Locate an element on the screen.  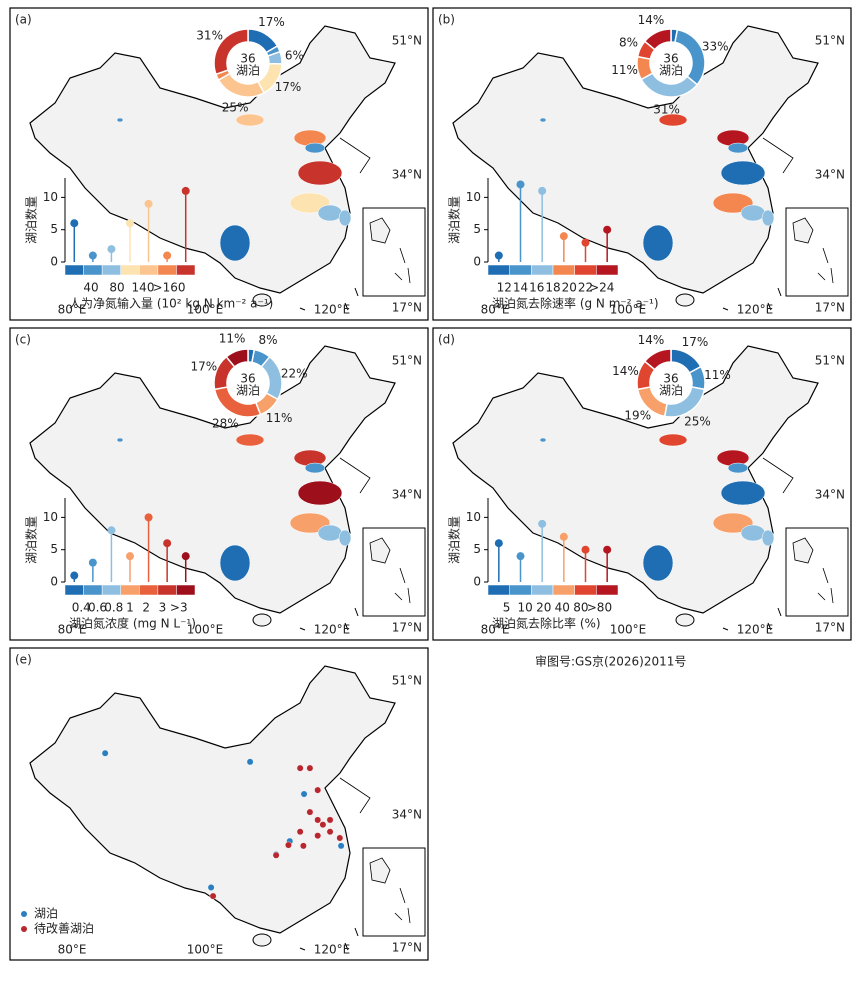
donut-label: 14% is located at coordinates (651, 340).